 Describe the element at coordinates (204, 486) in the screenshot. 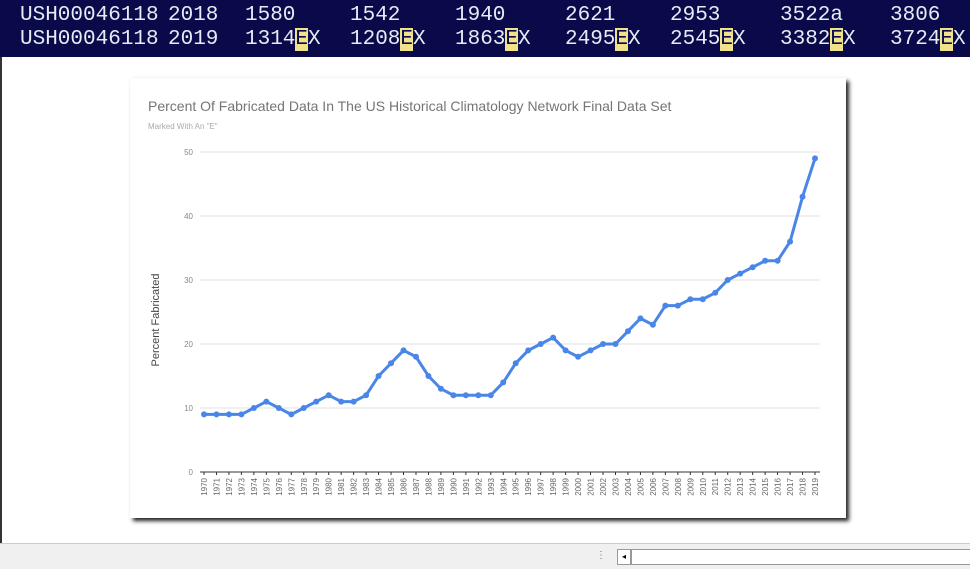

I see `x-tick-label: 1970` at that location.